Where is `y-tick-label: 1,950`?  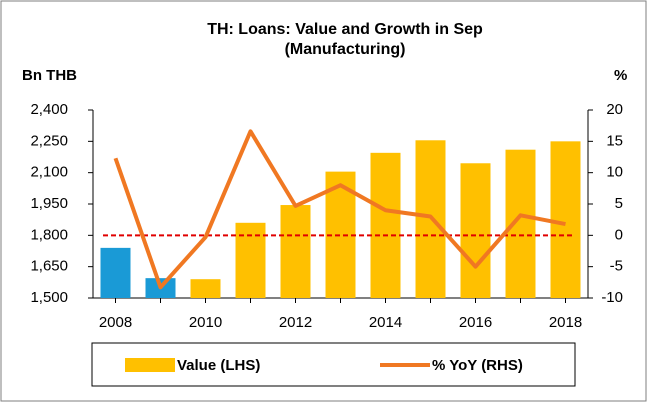
y-tick-label: 1,950 is located at coordinates (49, 203).